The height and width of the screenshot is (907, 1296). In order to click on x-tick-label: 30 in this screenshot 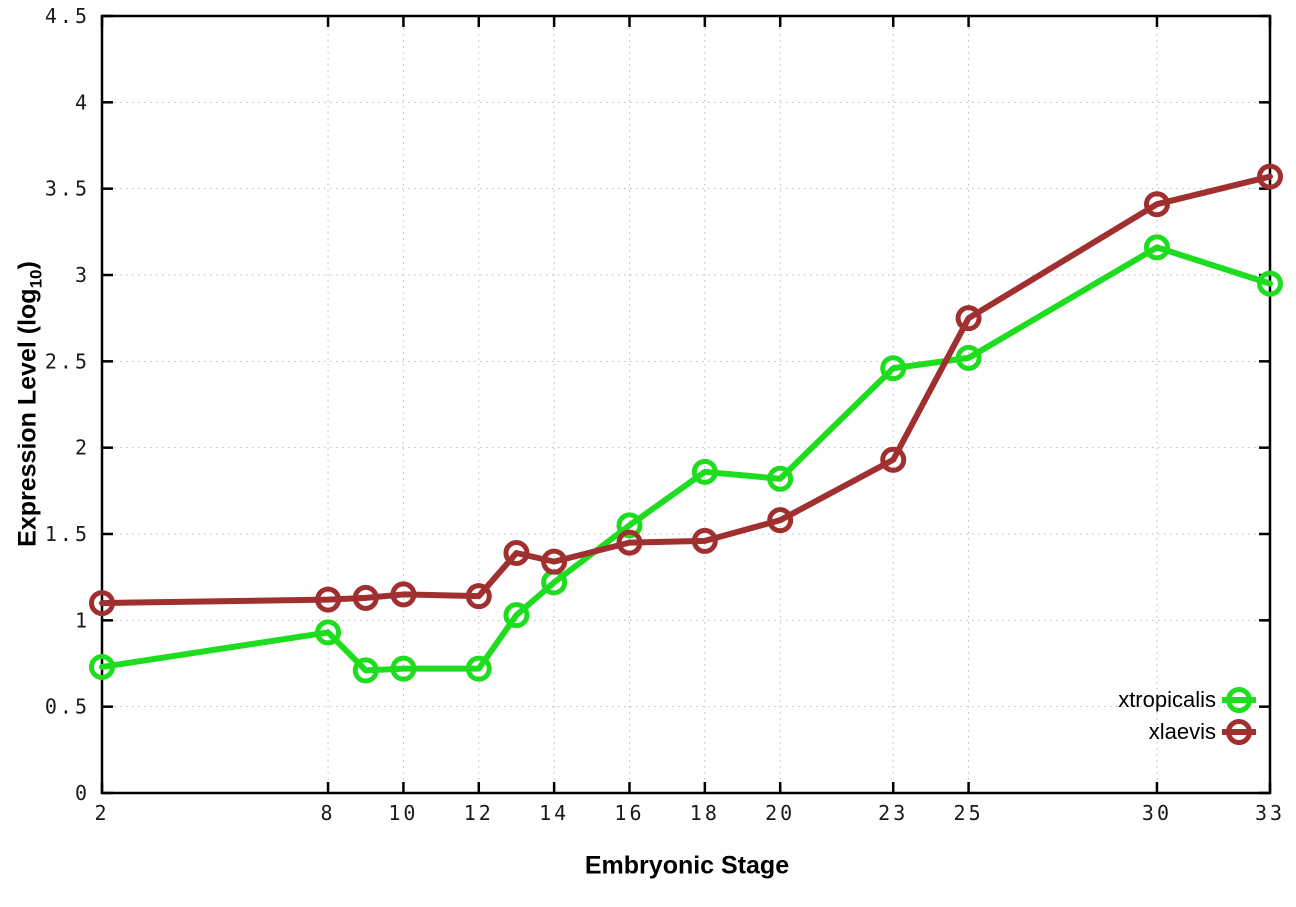, I will do `click(1157, 813)`.